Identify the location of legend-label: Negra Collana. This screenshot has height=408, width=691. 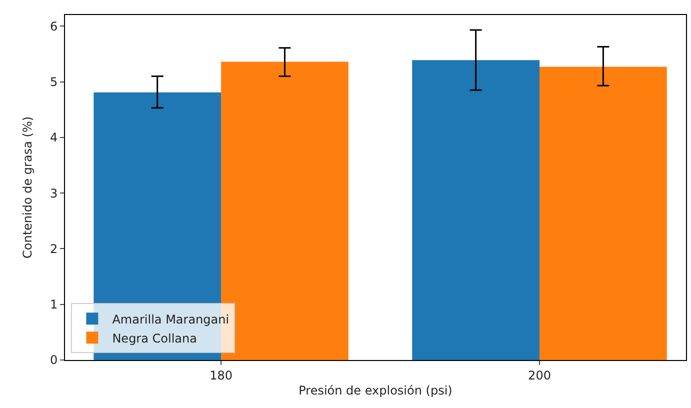
(154, 338).